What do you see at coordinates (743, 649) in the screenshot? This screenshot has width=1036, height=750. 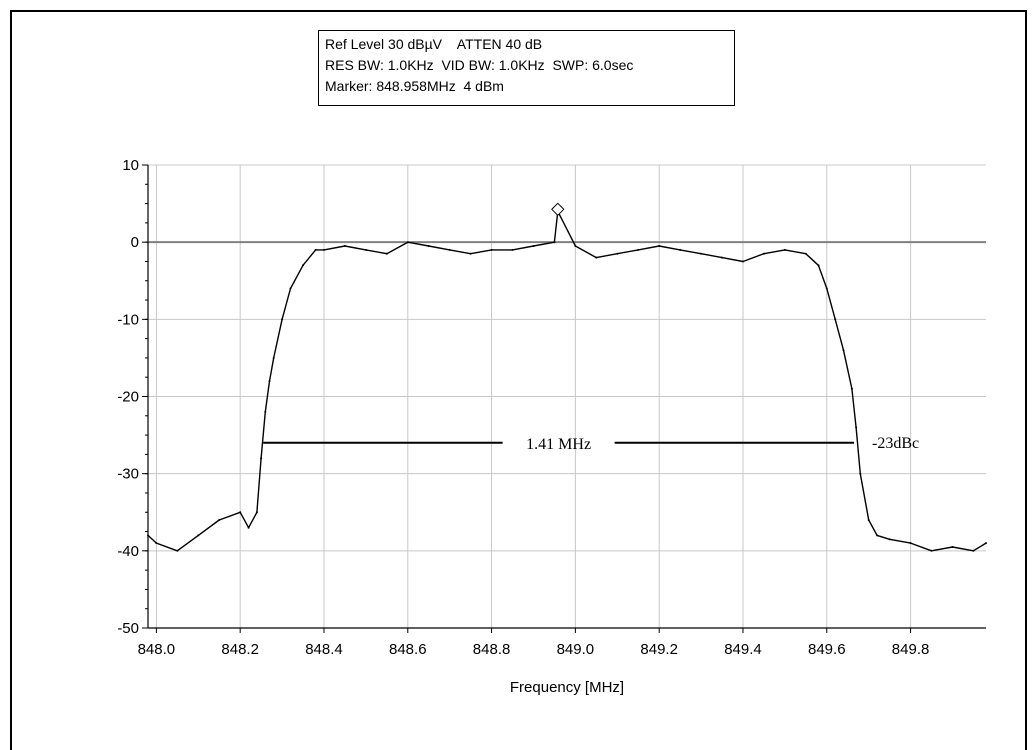 I see `x-tick-label: 849.4` at bounding box center [743, 649].